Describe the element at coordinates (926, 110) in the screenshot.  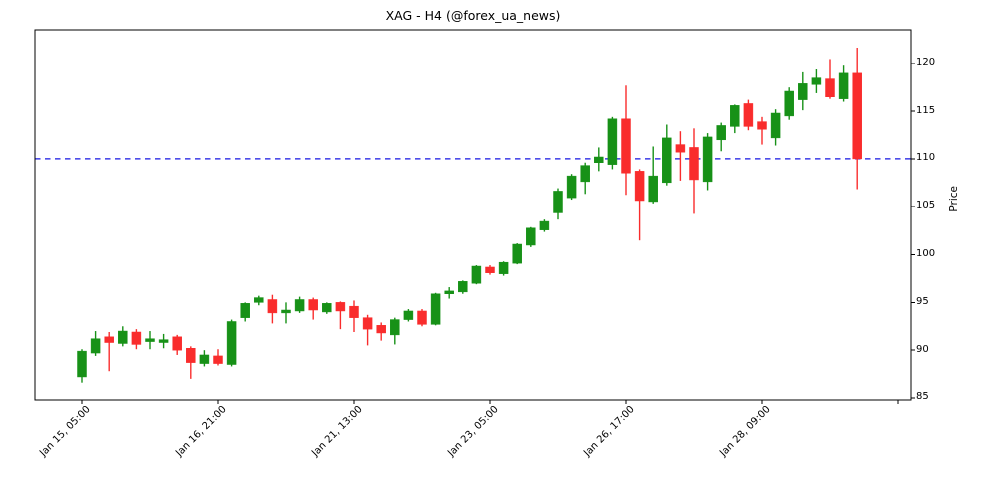
I see `y-tick-label: 115` at that location.